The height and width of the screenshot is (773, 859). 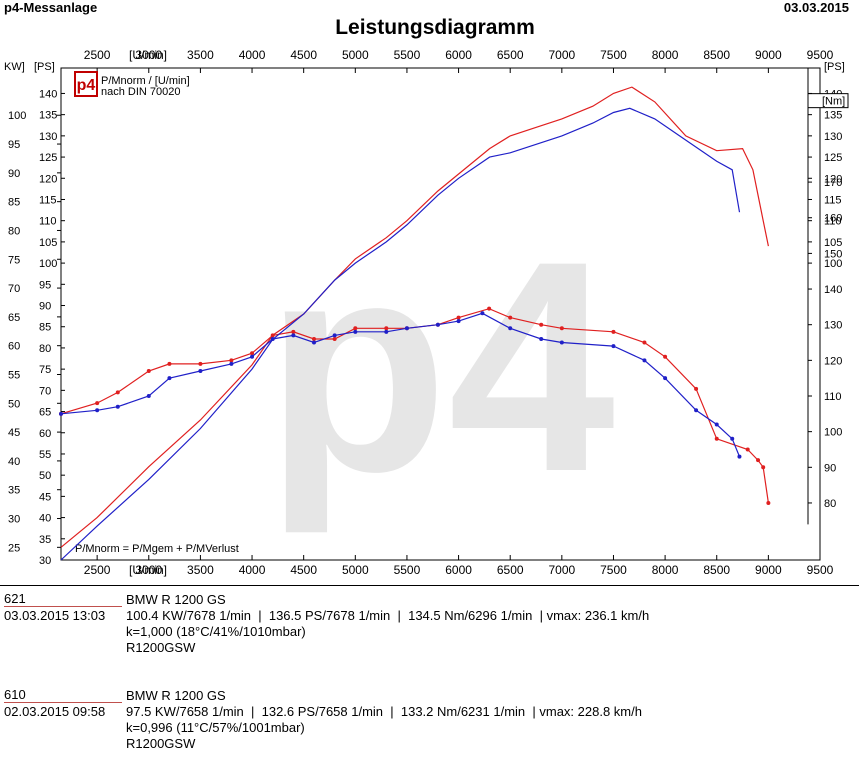 I want to click on app-date: 03.03.2015, so click(x=816, y=7).